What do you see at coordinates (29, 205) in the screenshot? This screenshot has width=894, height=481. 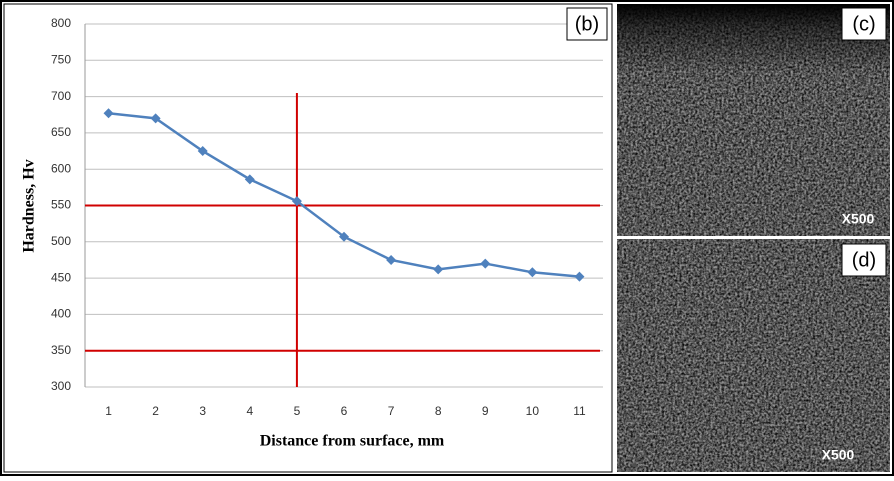 I see `y-axis-label: Hardness, Hv` at bounding box center [29, 205].